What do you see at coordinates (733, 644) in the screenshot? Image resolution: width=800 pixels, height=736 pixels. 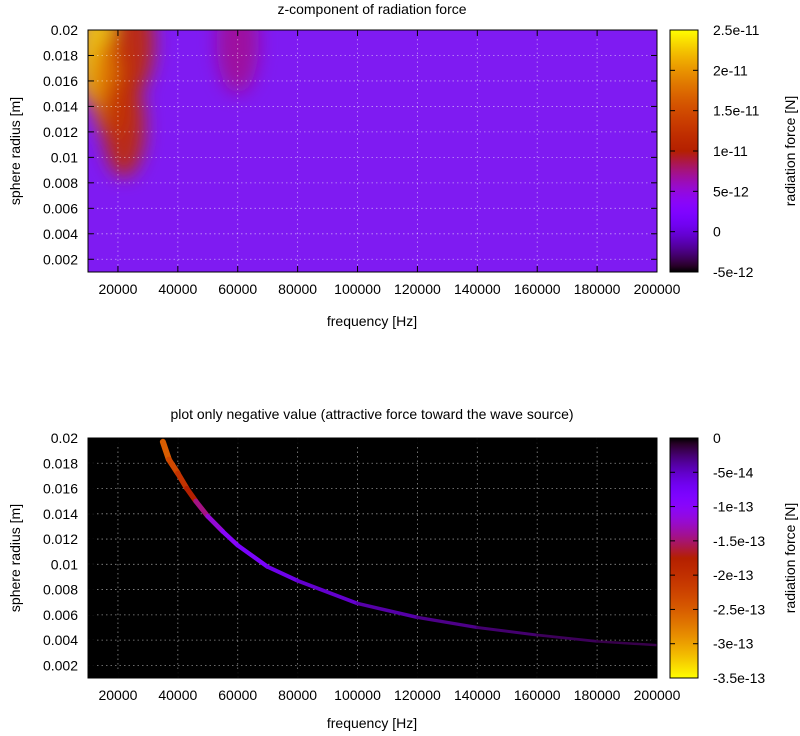 I see `colorbar-tick-label: -3e-13` at bounding box center [733, 644].